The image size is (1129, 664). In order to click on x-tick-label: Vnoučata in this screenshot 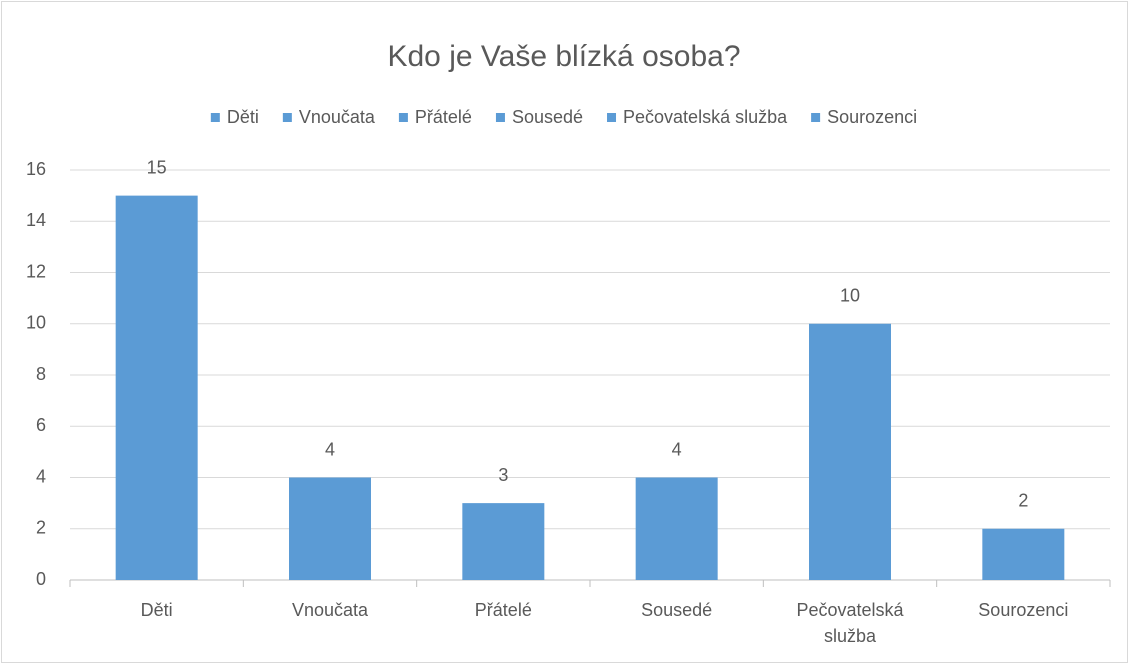, I will do `click(330, 610)`.